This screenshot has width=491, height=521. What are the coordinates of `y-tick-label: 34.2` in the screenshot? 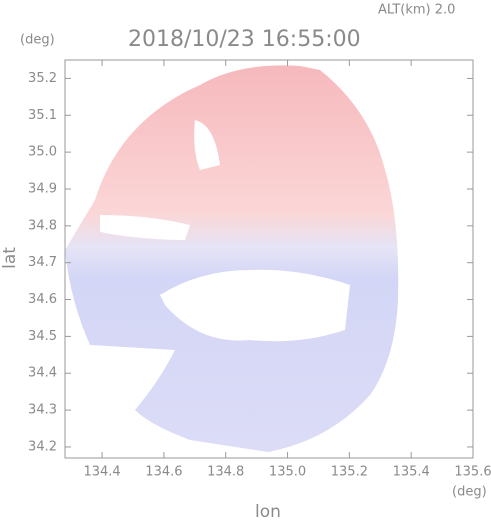 It's located at (42, 446).